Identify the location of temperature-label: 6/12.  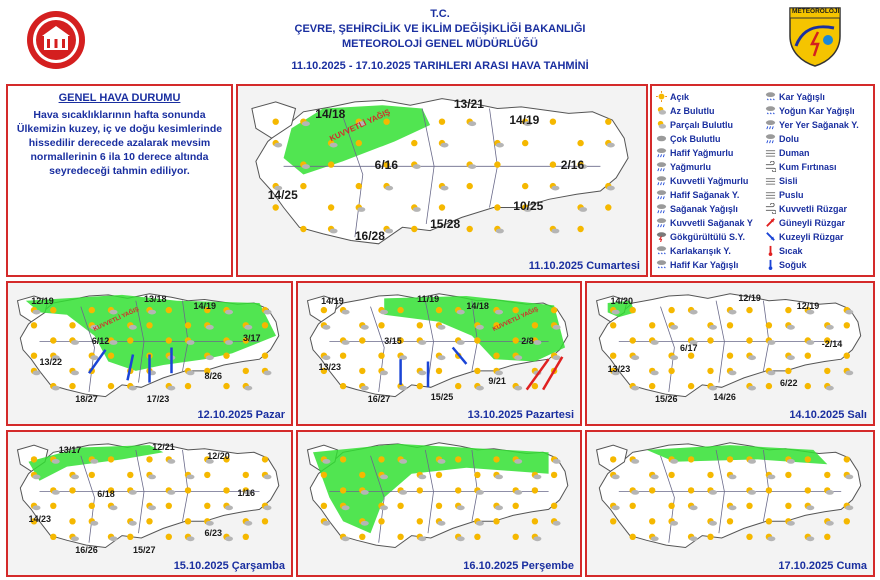
(100, 340).